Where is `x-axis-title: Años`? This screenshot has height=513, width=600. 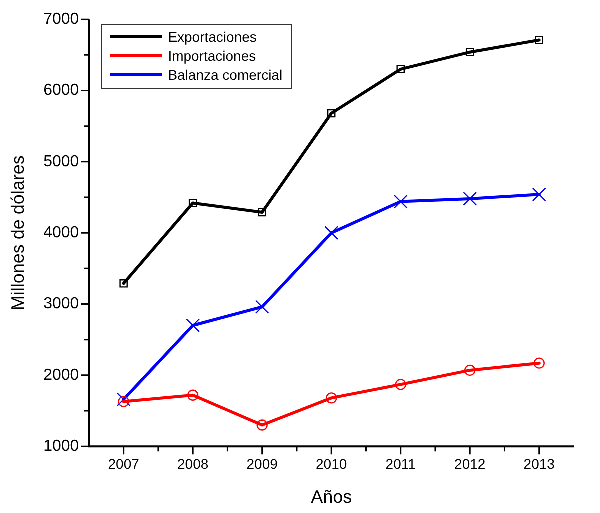 x-axis-title: Años is located at coordinates (331, 497).